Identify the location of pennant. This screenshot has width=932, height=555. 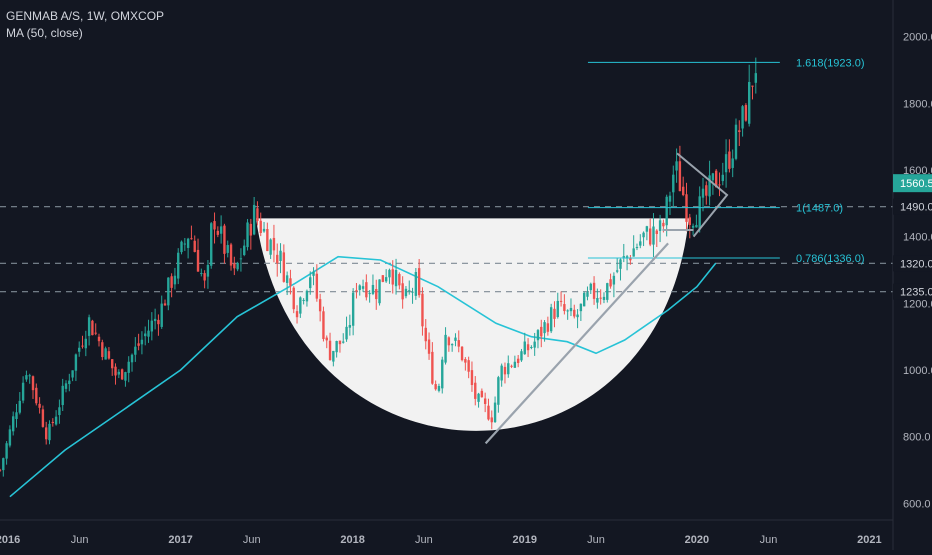
(702, 195).